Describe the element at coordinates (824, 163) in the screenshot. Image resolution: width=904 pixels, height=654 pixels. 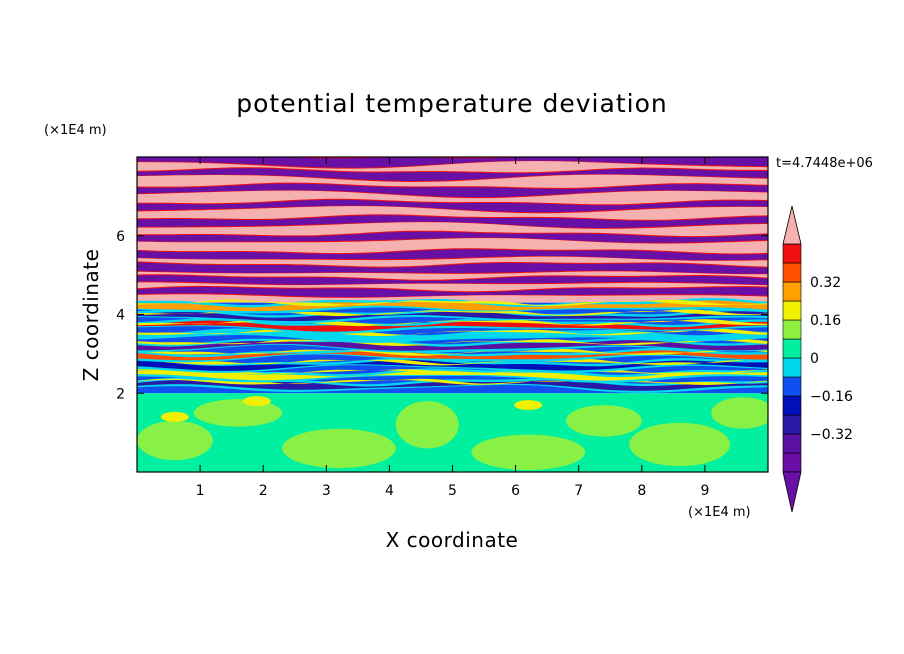
I see `time-label: t=4.7448e+06` at that location.